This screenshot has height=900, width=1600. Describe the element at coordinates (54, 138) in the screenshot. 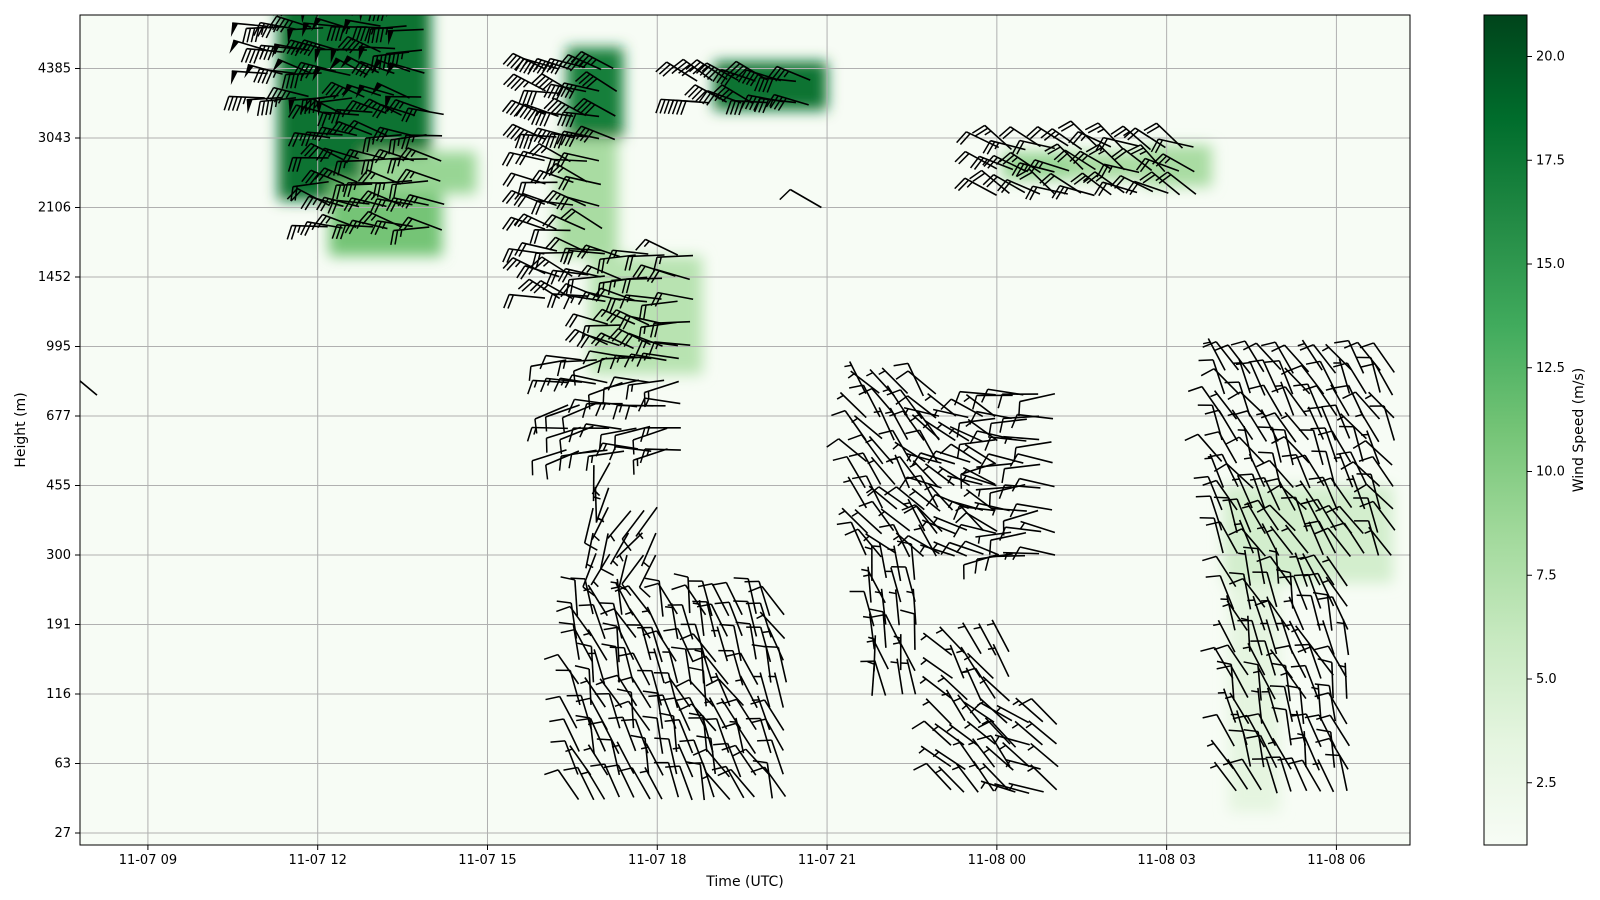

I see `y-tick-label: 3043` at that location.